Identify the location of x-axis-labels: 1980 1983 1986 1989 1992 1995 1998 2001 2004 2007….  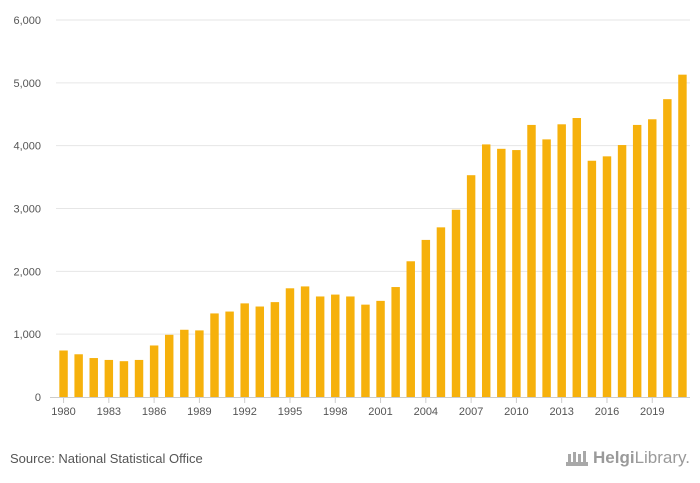
(357, 412).